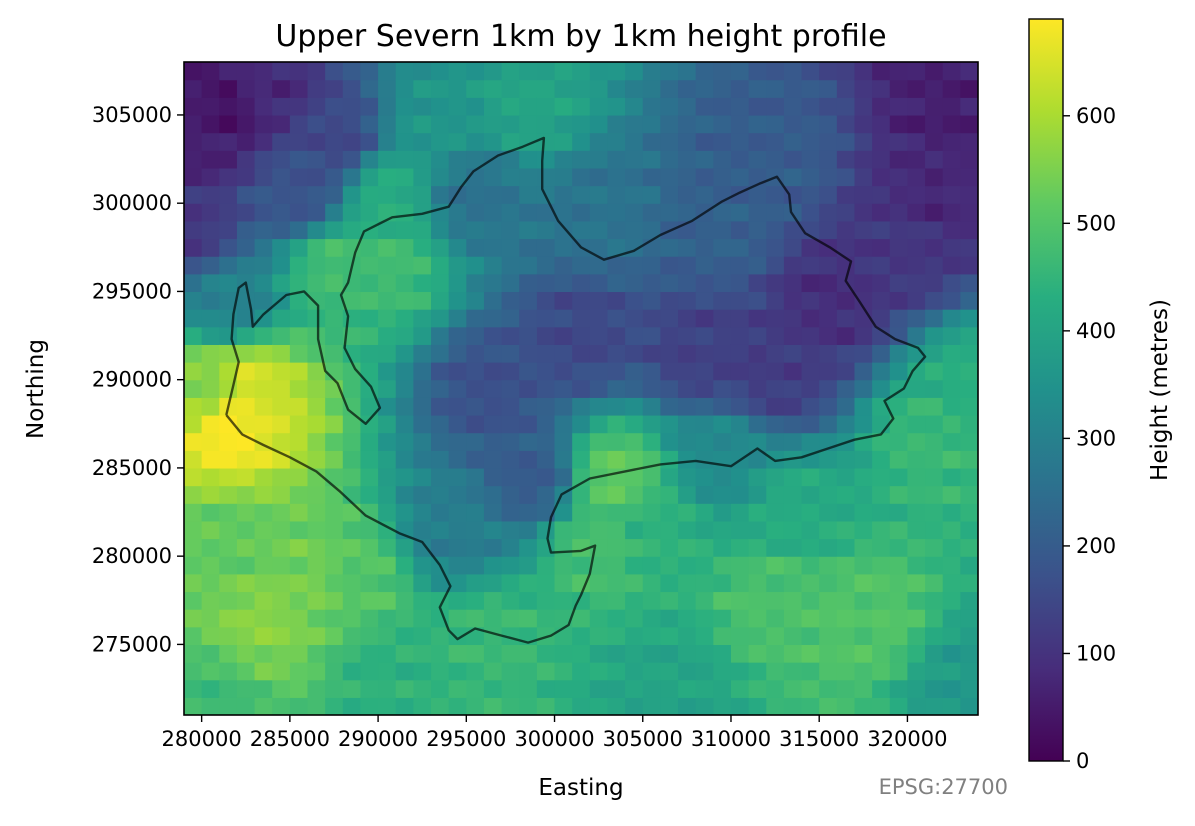  Describe the element at coordinates (132, 203) in the screenshot. I see `y-tick-label: 300000` at that location.